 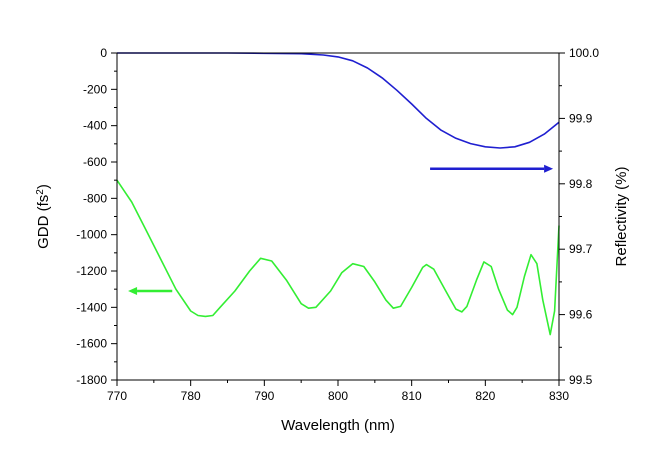 What do you see at coordinates (95, 162) in the screenshot?
I see `y-left-tick-label: -600` at bounding box center [95, 162].